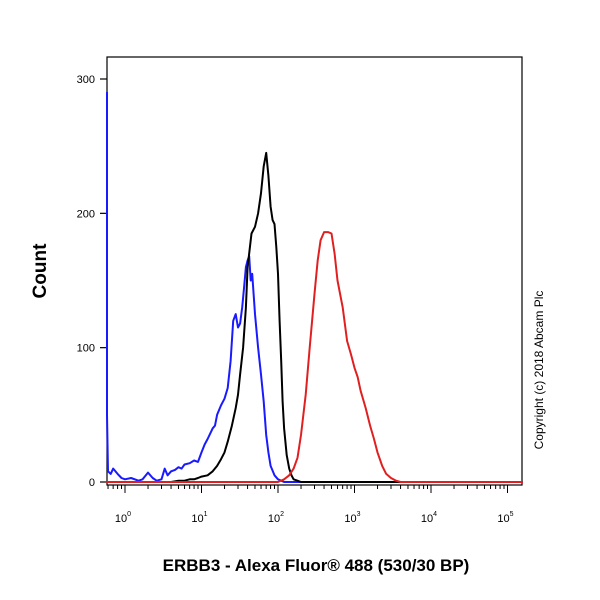 The width and height of the screenshot is (600, 600). Describe the element at coordinates (92, 281) in the screenshot. I see `y-axis-ticks: 0 100 200 300` at that location.